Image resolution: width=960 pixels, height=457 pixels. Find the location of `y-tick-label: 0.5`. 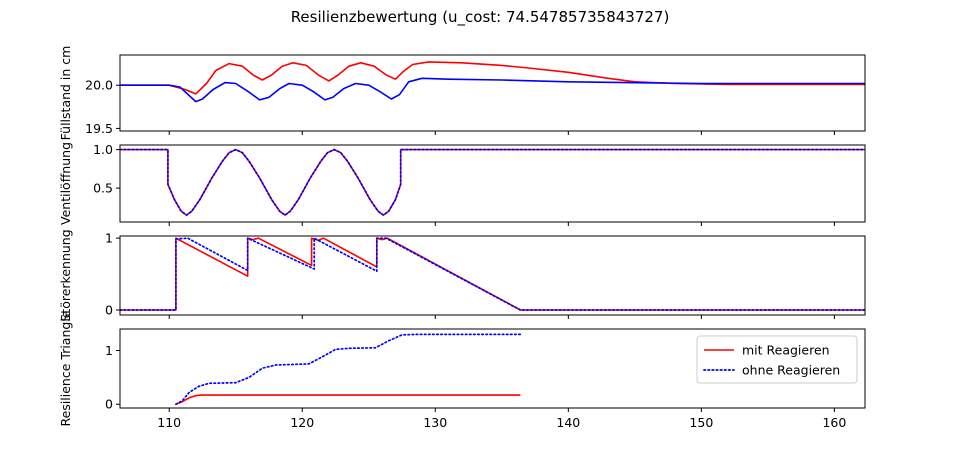

y-tick-label: 0.5 is located at coordinates (103, 188).